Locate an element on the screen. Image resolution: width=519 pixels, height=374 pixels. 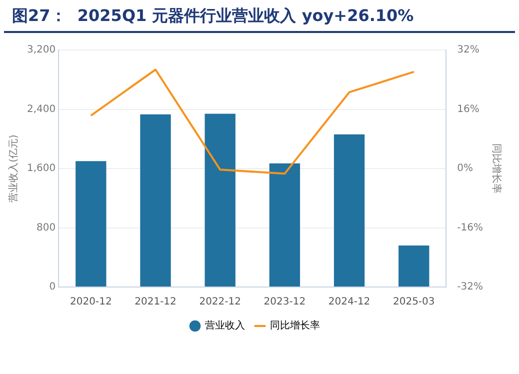
y-tick-label: 0 is located at coordinates (52, 287).